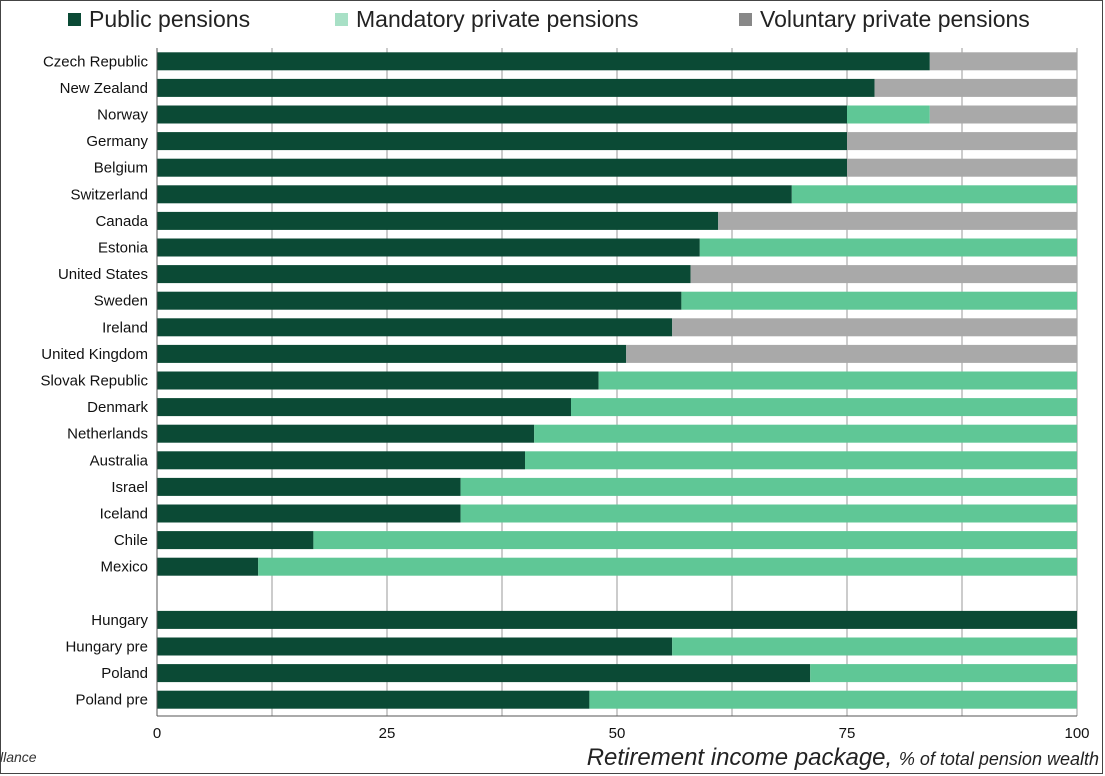 The width and height of the screenshot is (1105, 776). Describe the element at coordinates (129, 487) in the screenshot. I see `category-label: Israel` at that location.